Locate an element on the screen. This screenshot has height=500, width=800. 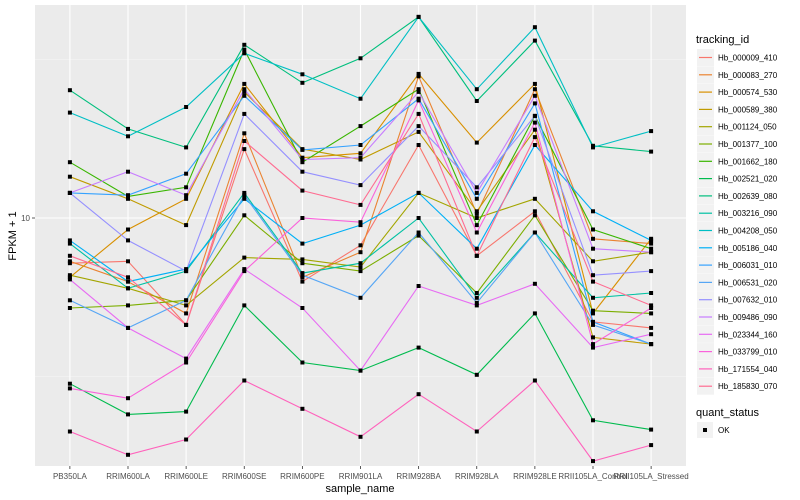
x-tick-label: RRIM600SE is located at coordinates (244, 476).